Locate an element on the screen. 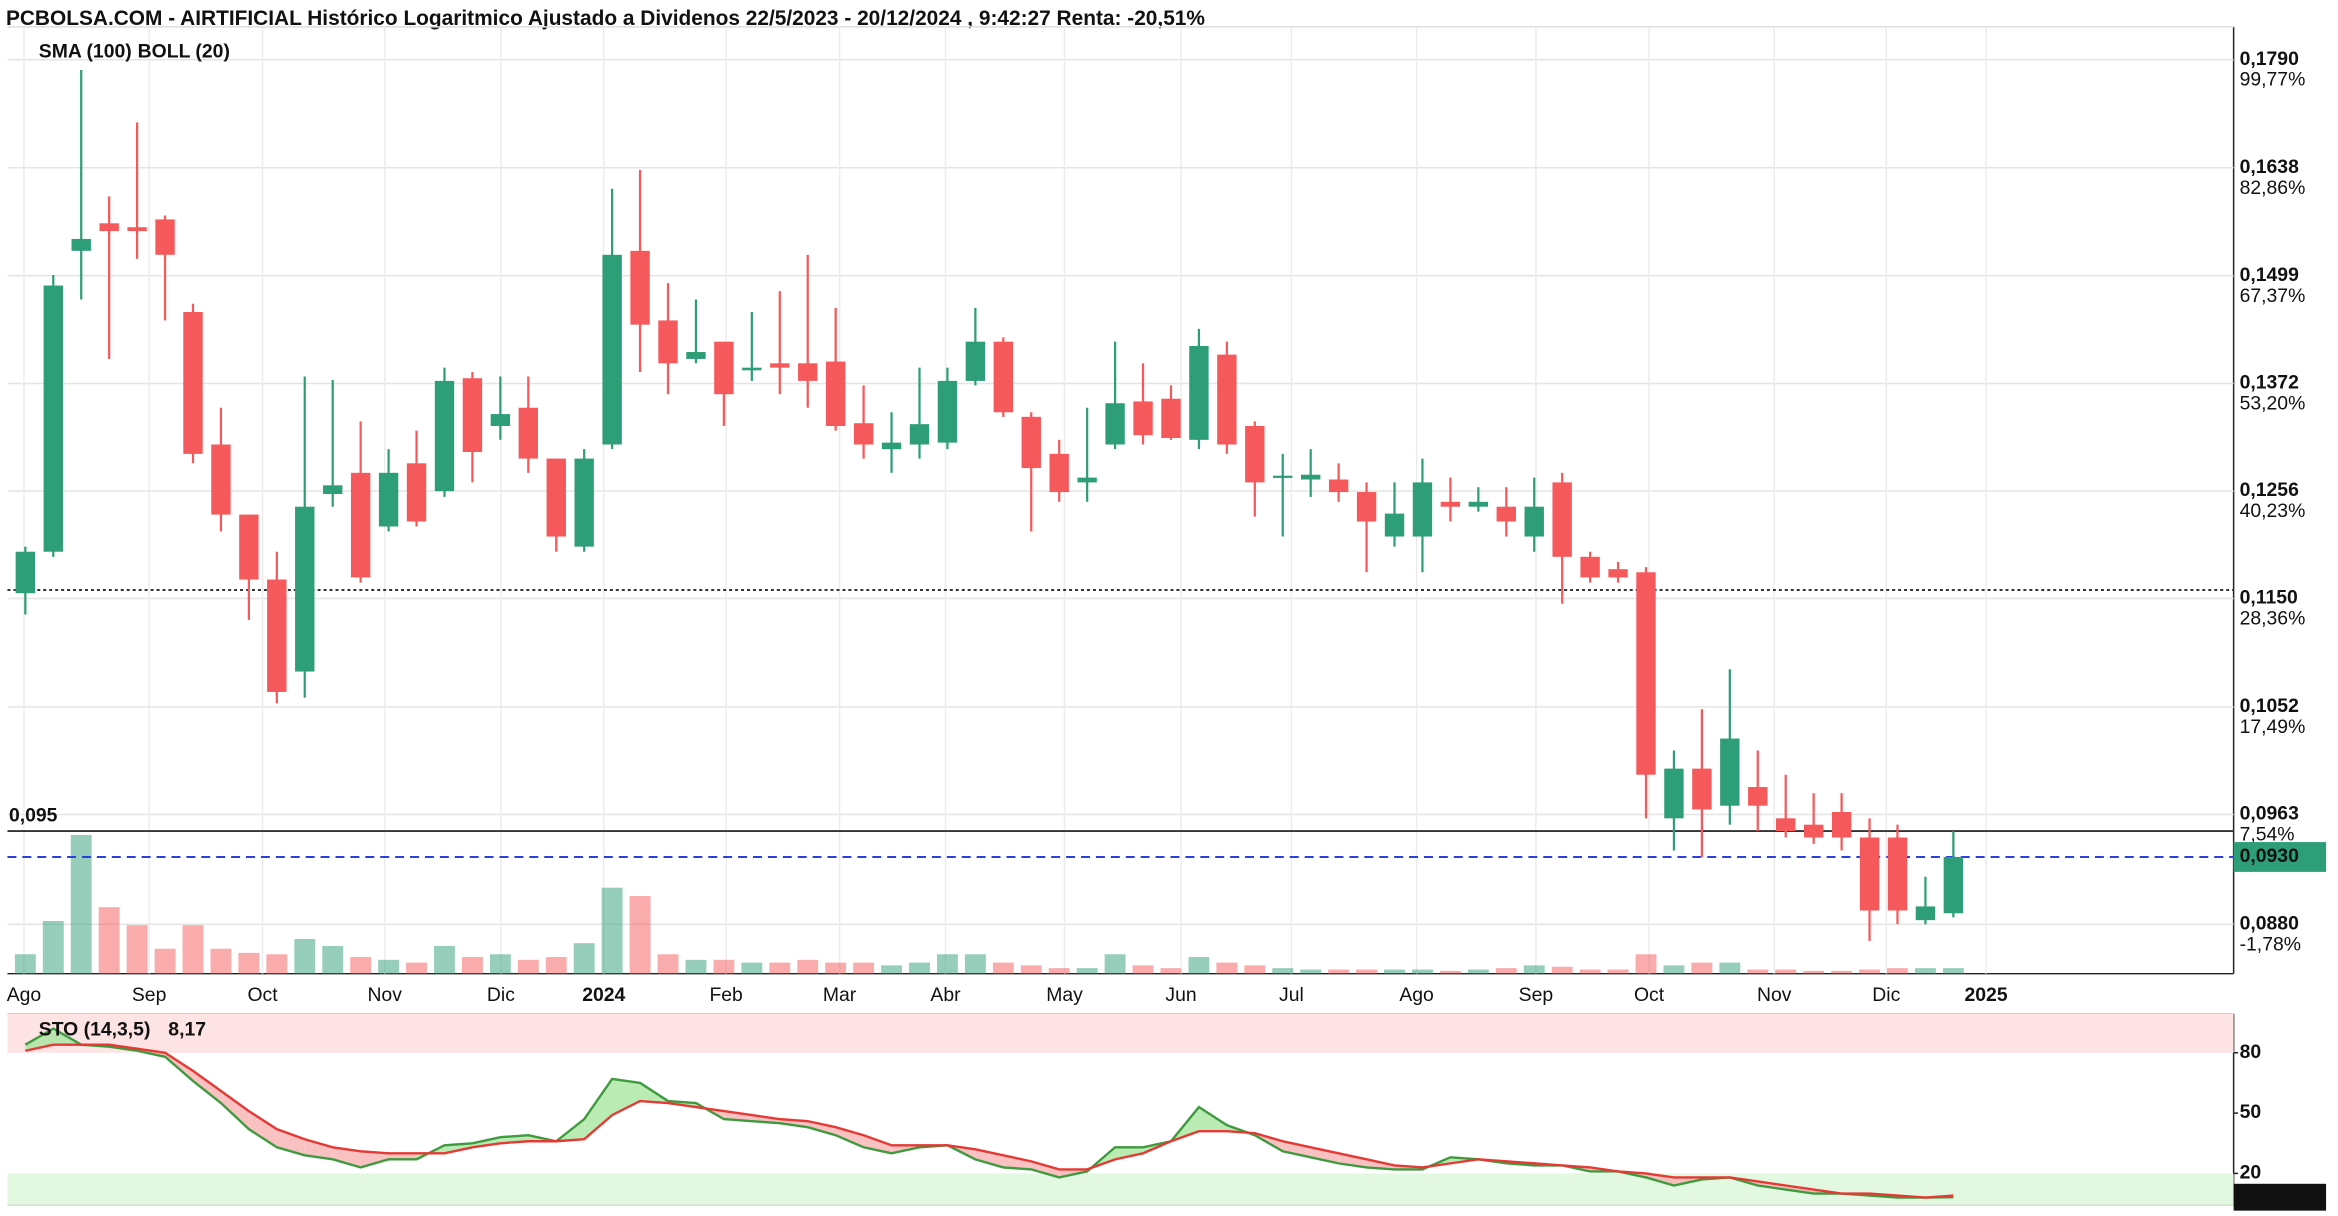  y-tick-percent: 67,37% is located at coordinates (2273, 296).